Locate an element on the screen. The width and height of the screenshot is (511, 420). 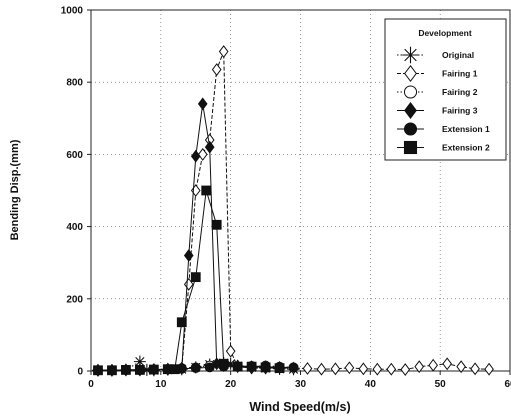
legend-label: Fairing 2 is located at coordinates (460, 92).